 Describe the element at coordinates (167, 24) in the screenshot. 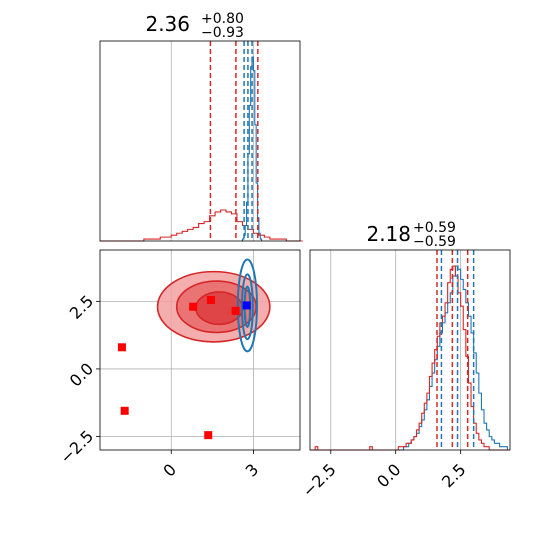

I see `param1-title: 2.36` at that location.